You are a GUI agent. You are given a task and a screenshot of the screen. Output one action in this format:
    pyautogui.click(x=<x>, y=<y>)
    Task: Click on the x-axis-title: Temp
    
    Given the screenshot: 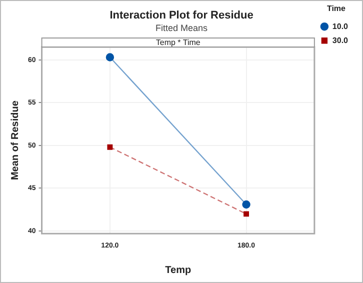 What is the action you would take?
    pyautogui.click(x=178, y=270)
    